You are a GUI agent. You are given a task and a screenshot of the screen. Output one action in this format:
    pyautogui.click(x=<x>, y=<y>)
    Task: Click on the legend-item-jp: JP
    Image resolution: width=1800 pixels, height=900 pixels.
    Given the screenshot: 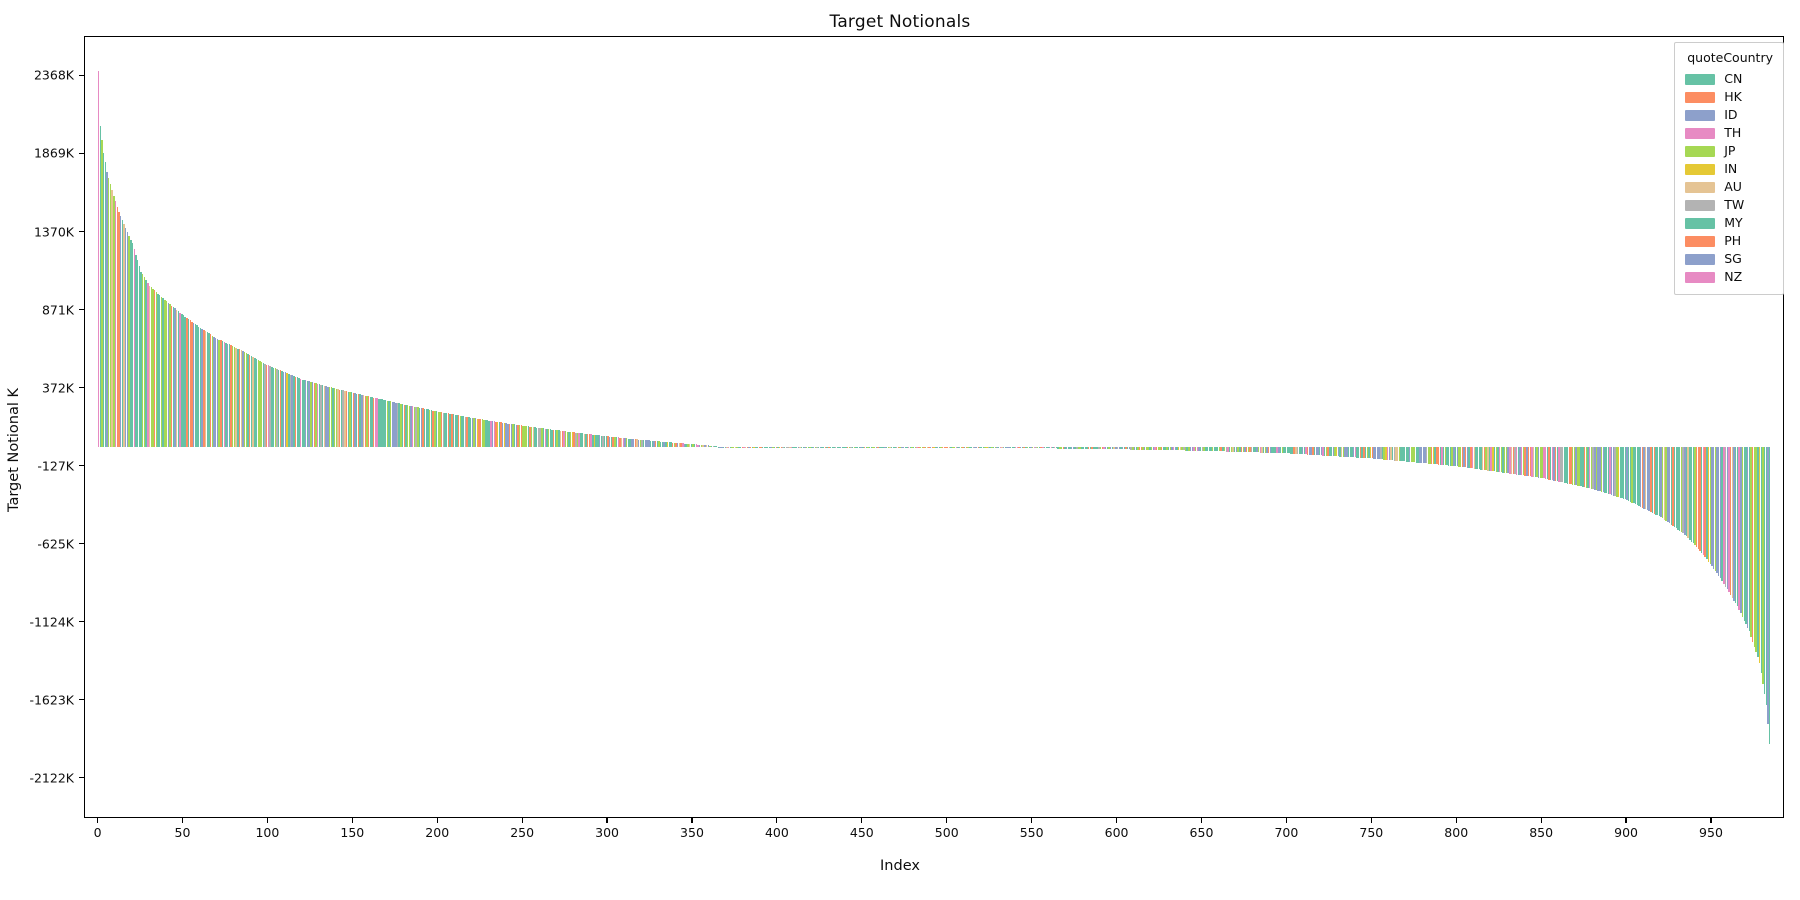 What is the action you would take?
    pyautogui.click(x=1729, y=151)
    